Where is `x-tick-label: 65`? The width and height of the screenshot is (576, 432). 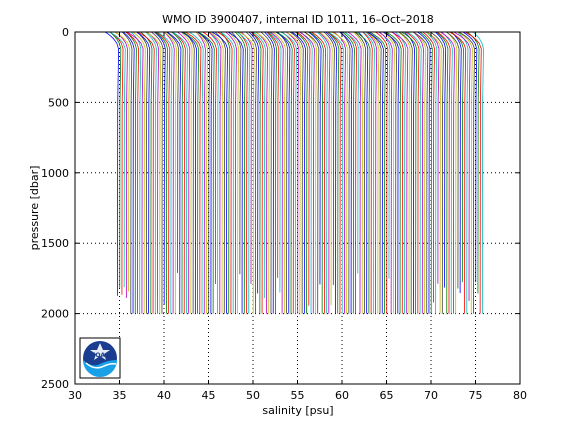
x-tick-label: 65 is located at coordinates (387, 395).